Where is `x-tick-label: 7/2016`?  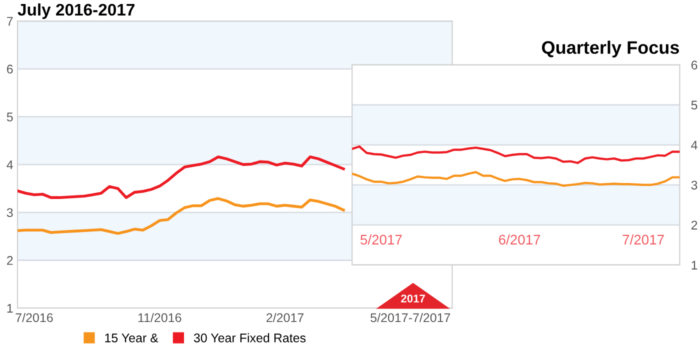
x-tick-label: 7/2016 is located at coordinates (34, 317).